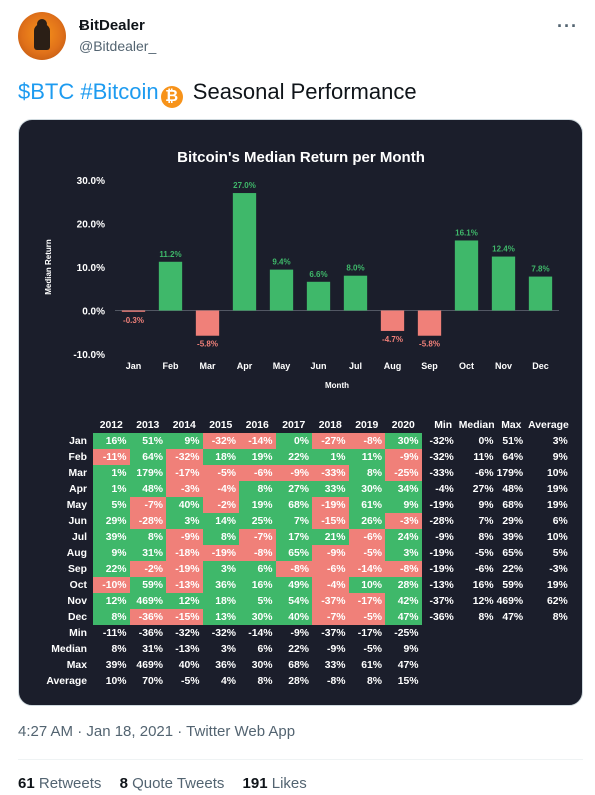 This screenshot has height=795, width=595. I want to click on avatar, so click(42, 36).